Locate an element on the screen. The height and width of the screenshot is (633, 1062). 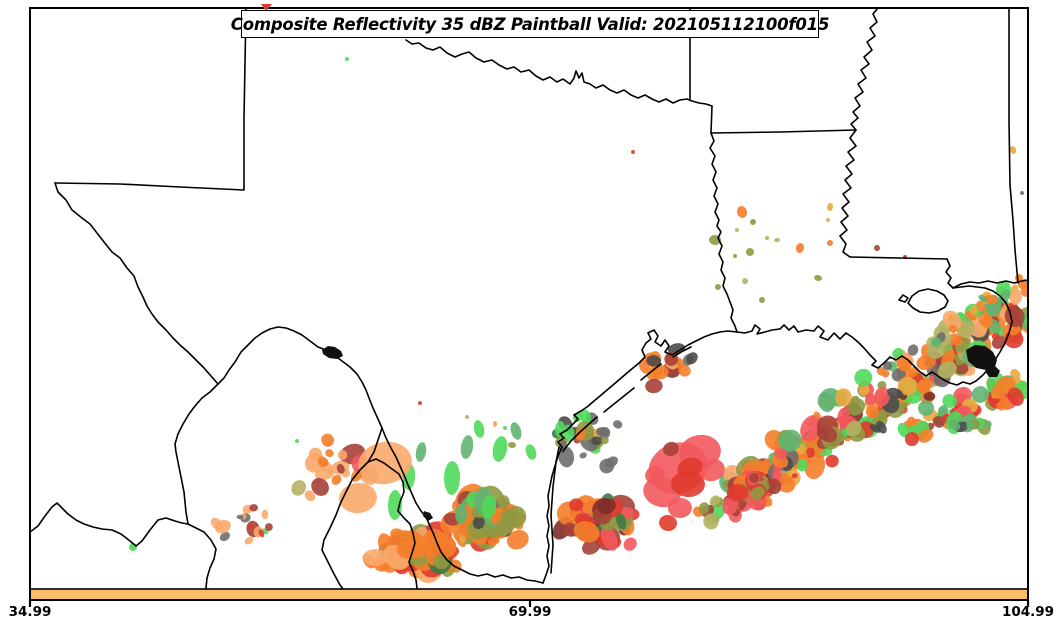
border-mississippi-alabama is located at coordinates (1013, 146).